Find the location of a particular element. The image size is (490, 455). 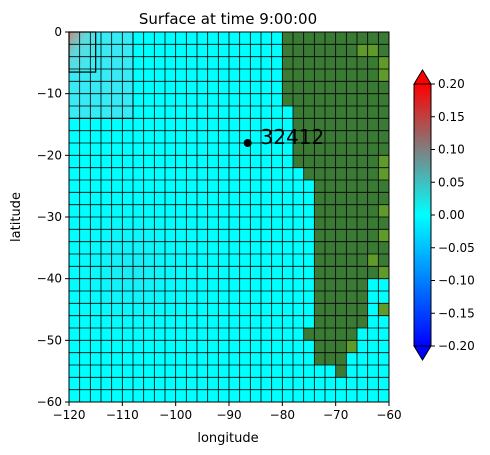

colorbar-tick-label: −0.05 is located at coordinates (456, 248).